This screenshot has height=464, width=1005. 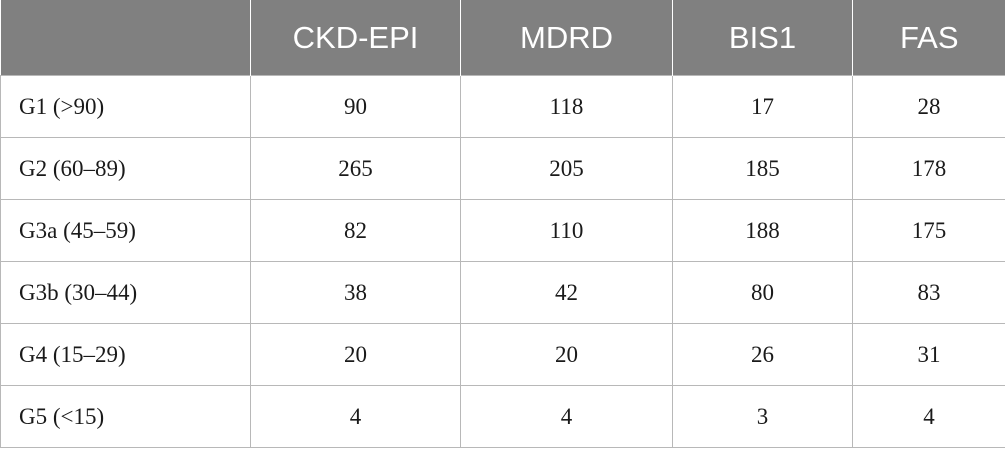 I want to click on cell-ckd-epi: 265, so click(x=355, y=168).